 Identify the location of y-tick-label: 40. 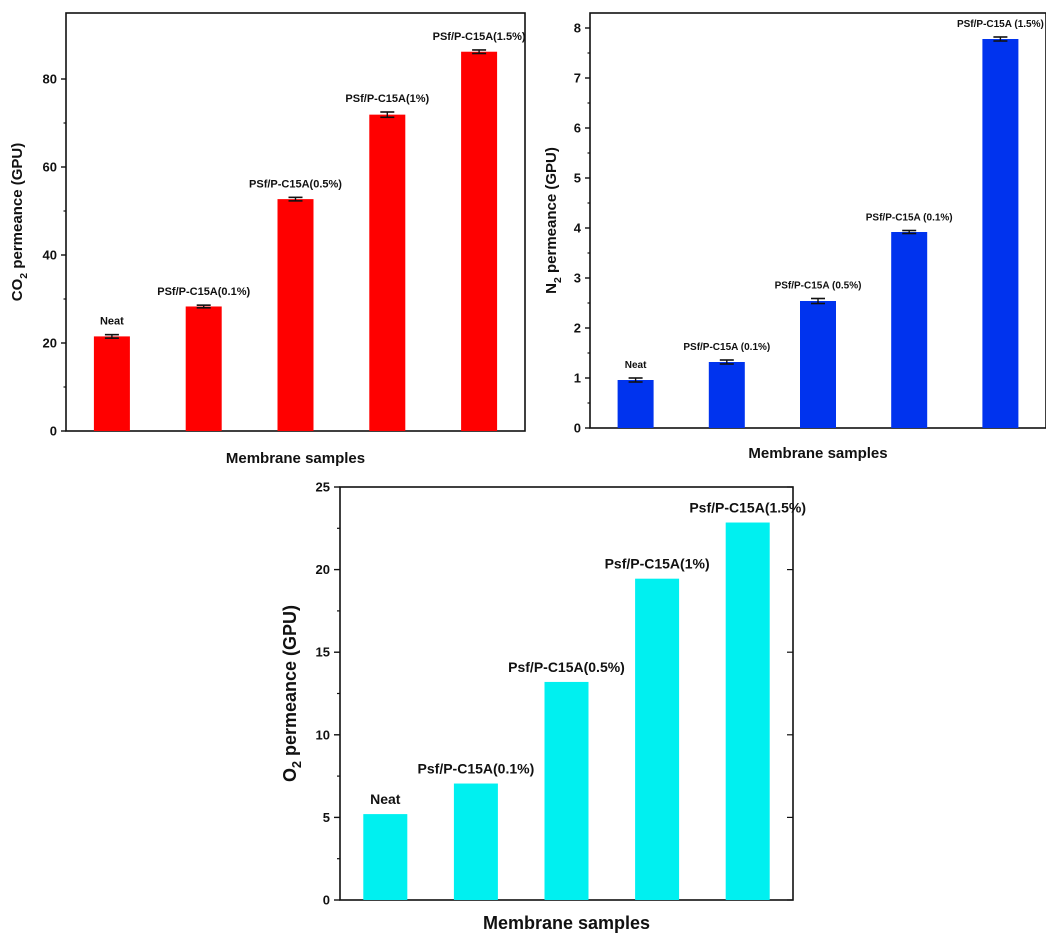
(50, 255).